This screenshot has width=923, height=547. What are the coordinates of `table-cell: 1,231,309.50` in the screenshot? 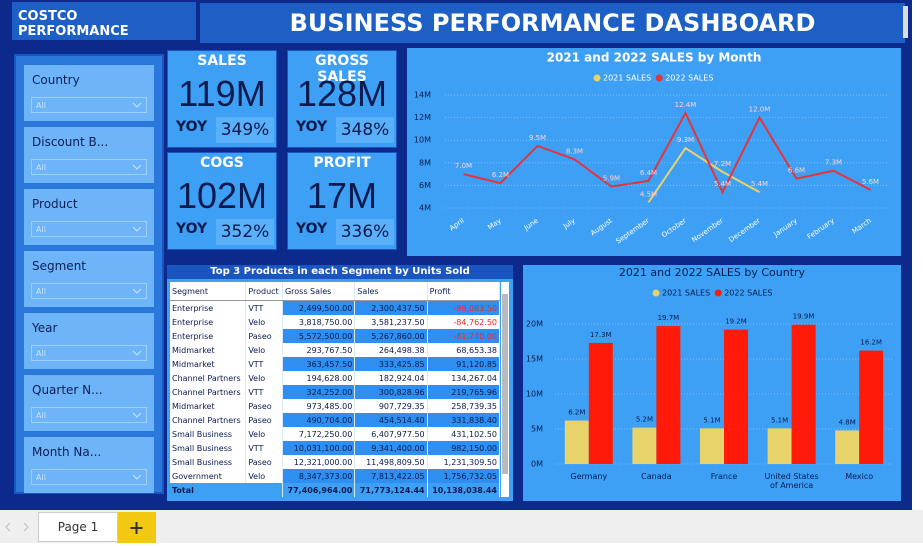 It's located at (464, 462).